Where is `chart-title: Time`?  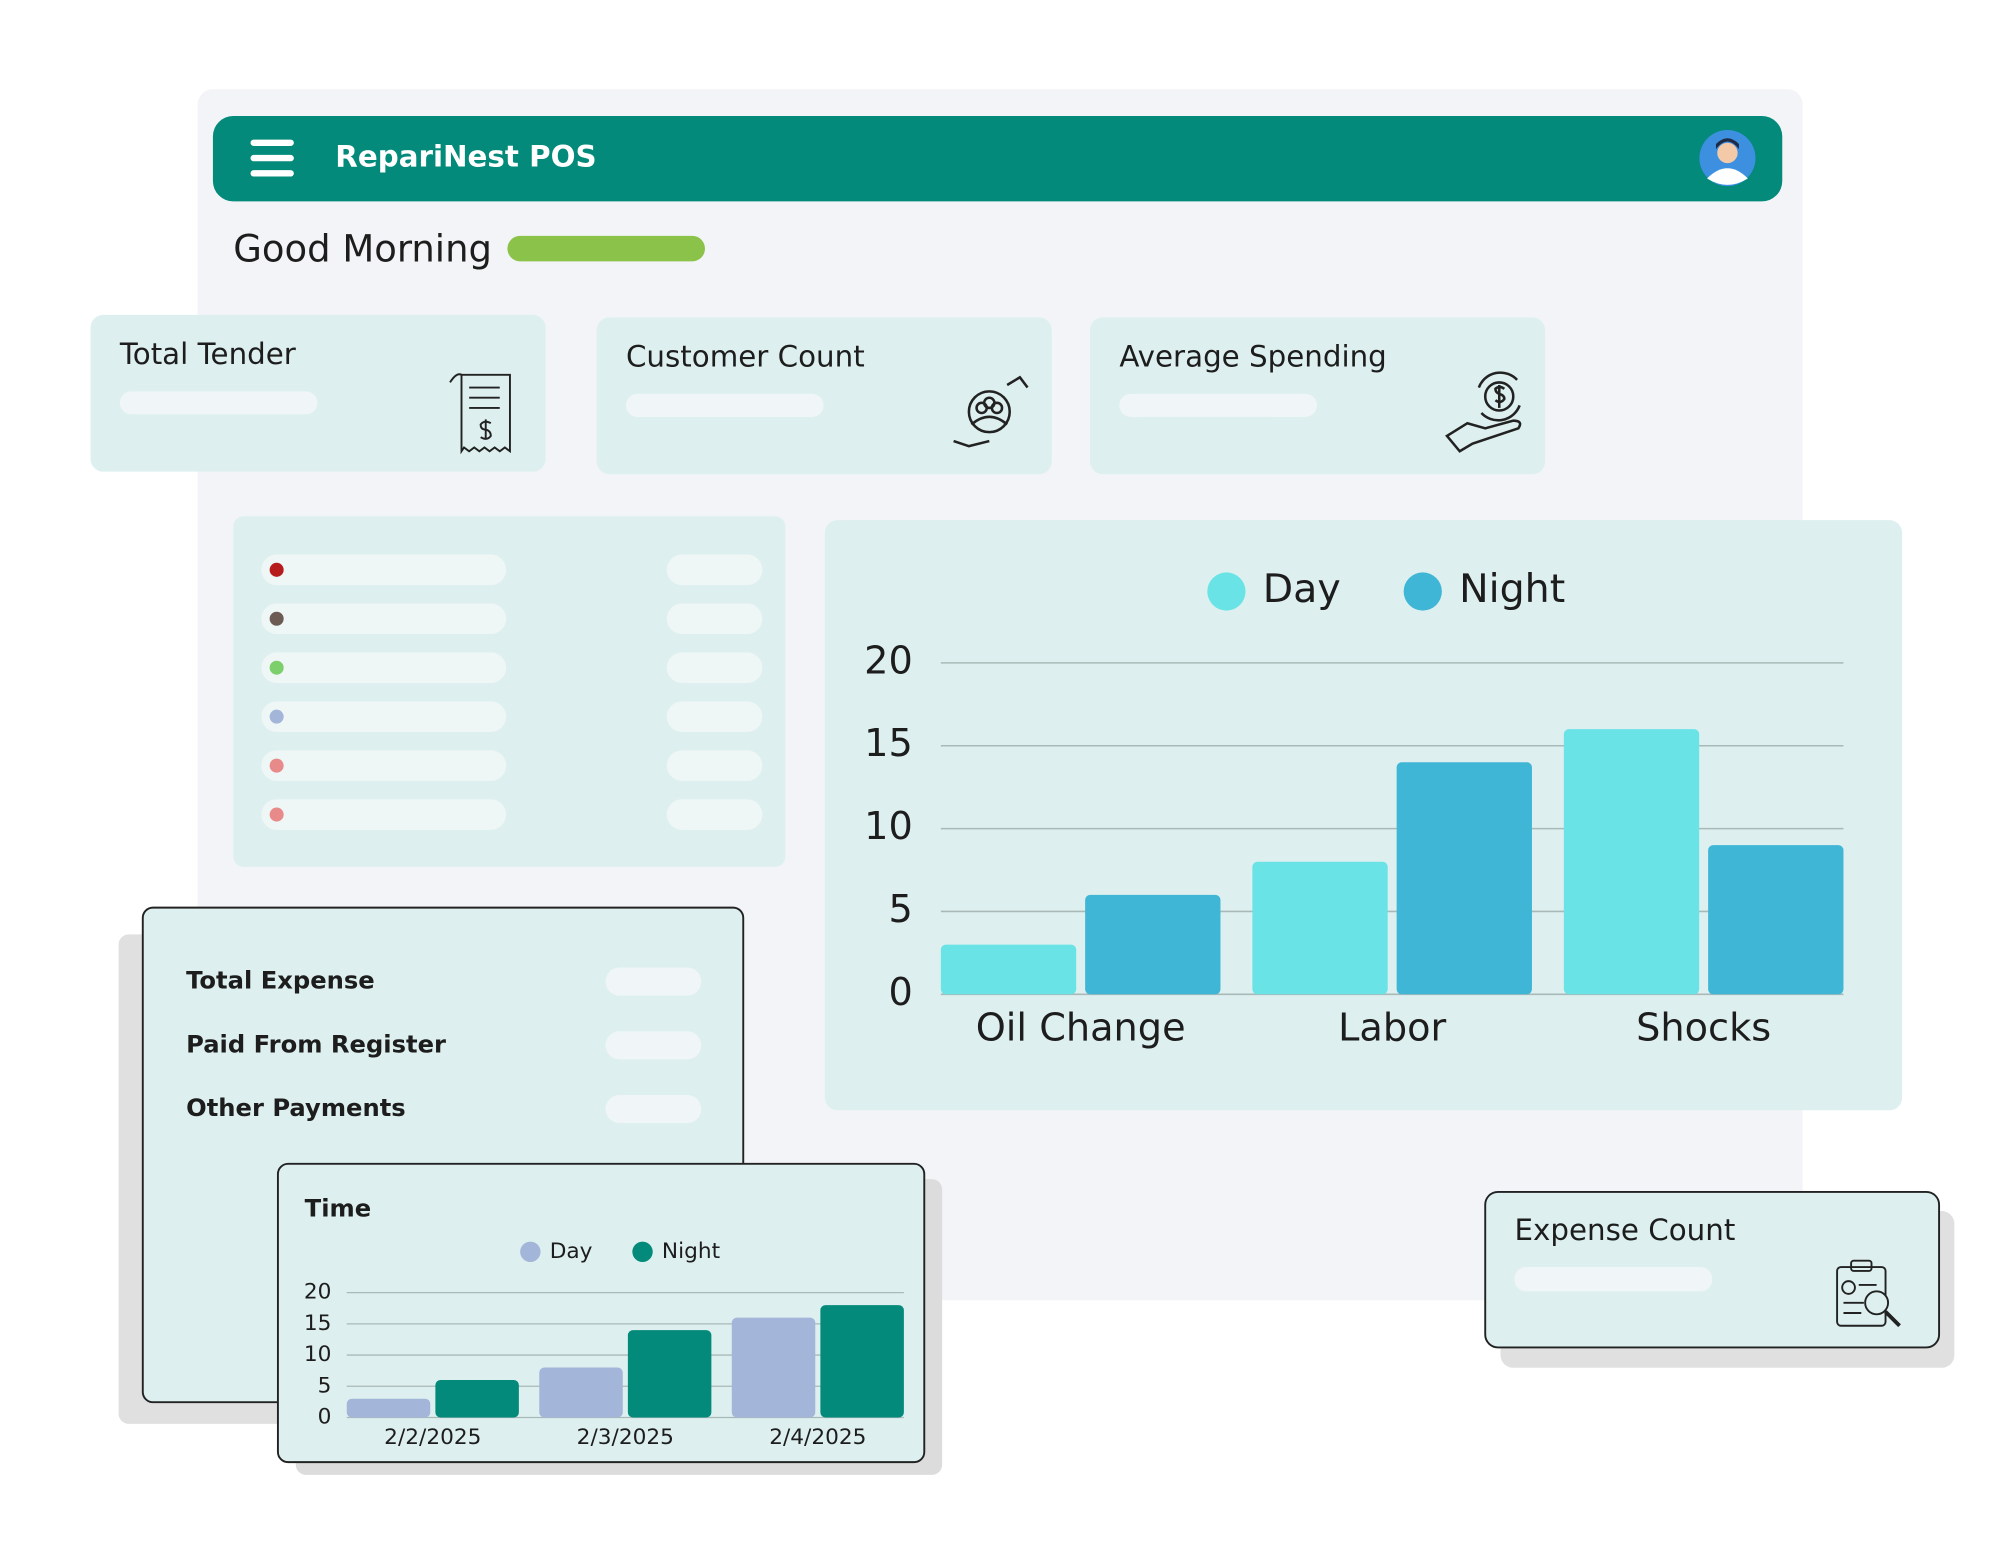 chart-title: Time is located at coordinates (338, 1209).